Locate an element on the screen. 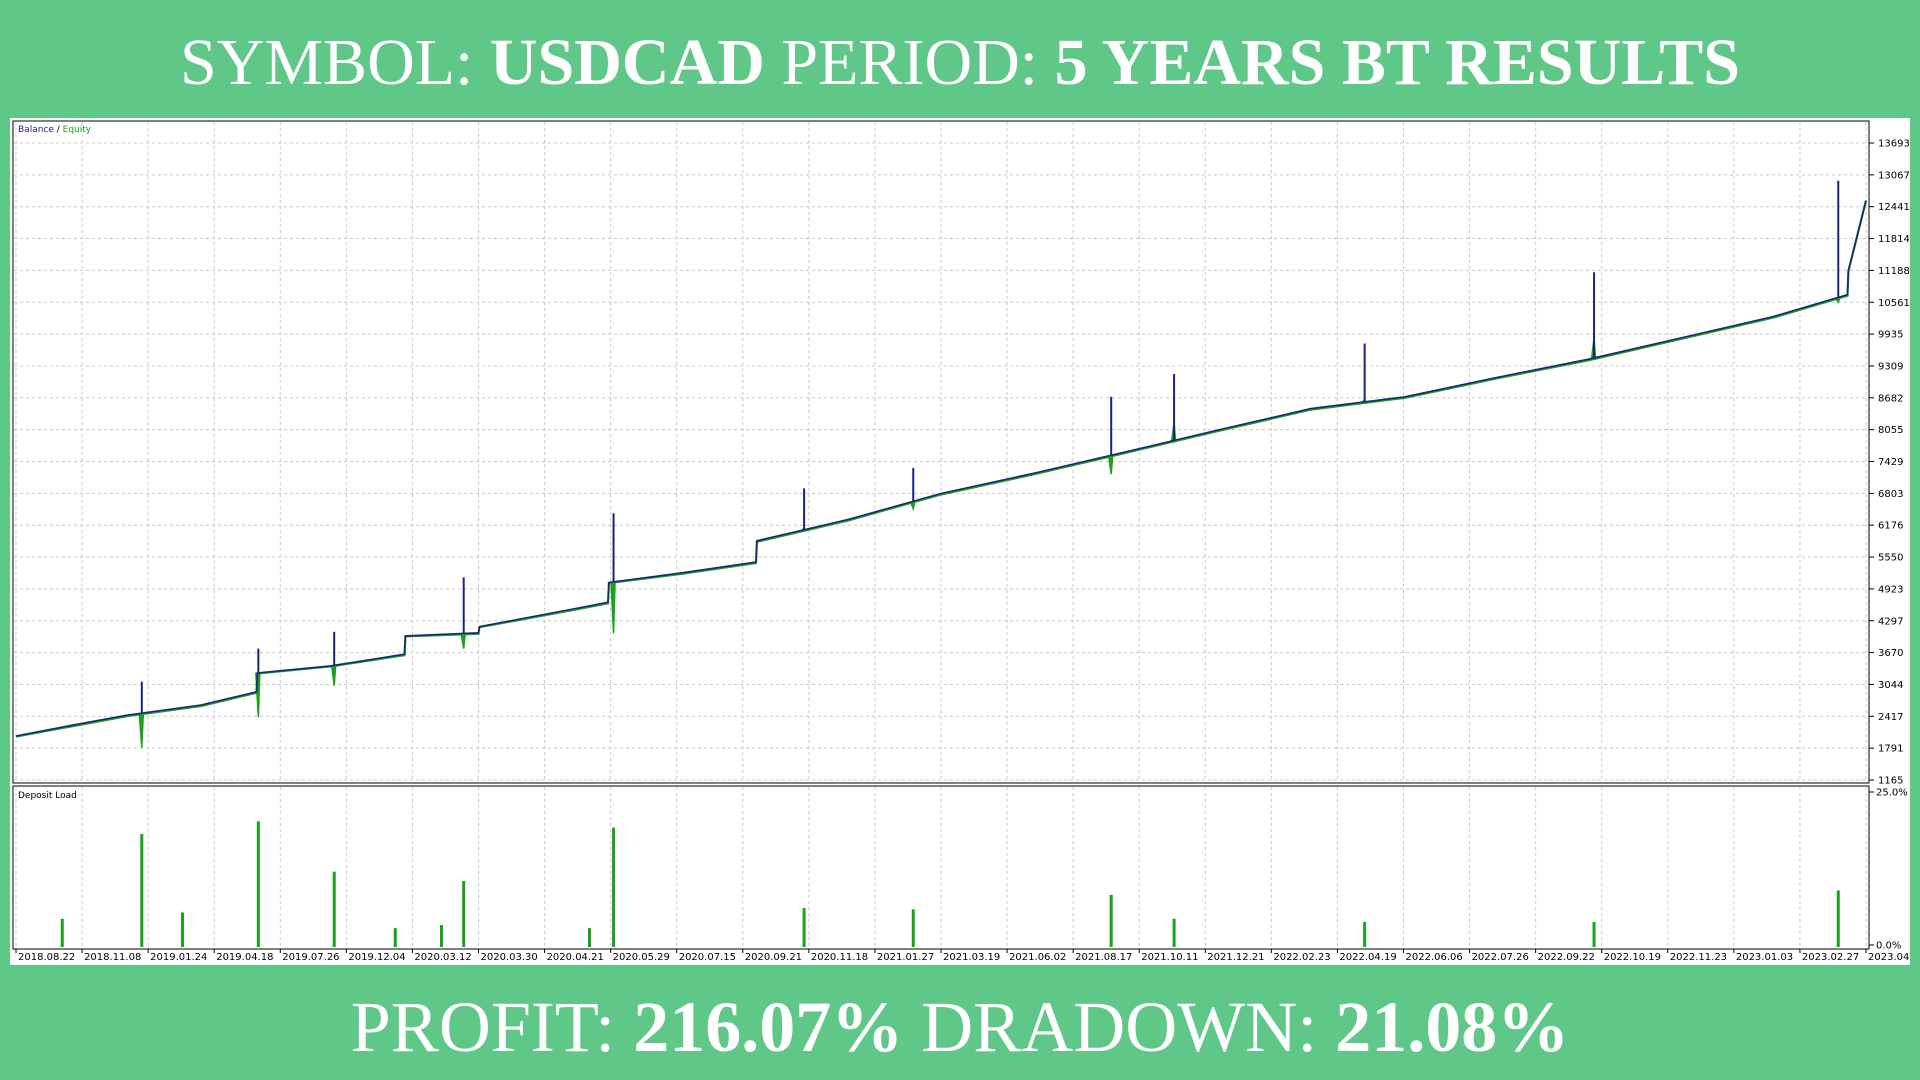  x-tick-label: 2019.12.04 is located at coordinates (376, 957).